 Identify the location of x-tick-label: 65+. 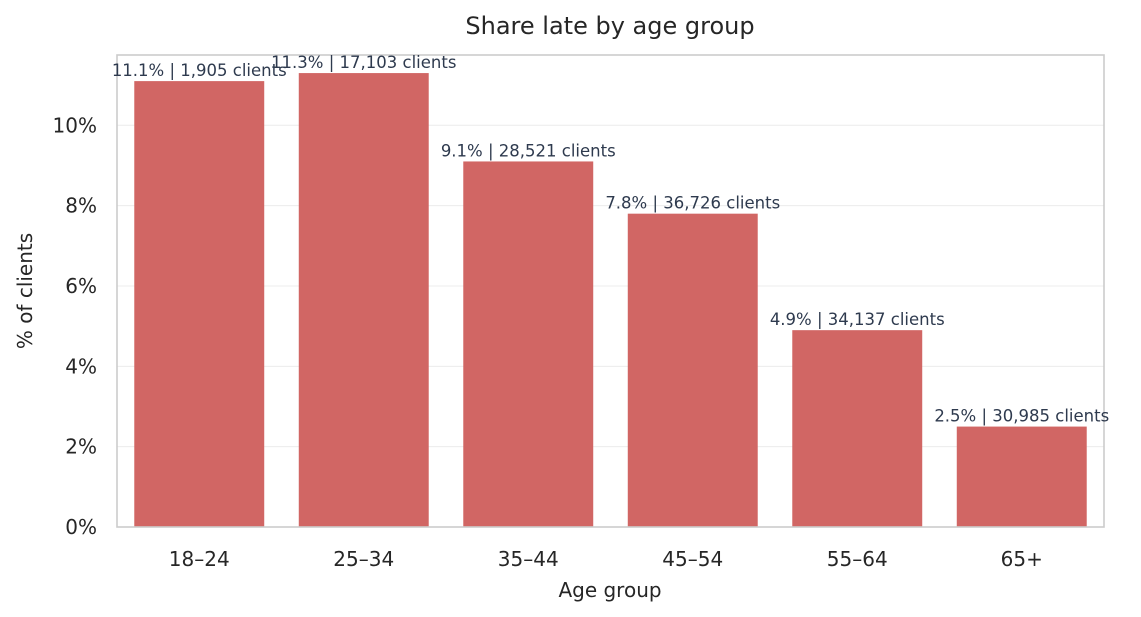
(1022, 559).